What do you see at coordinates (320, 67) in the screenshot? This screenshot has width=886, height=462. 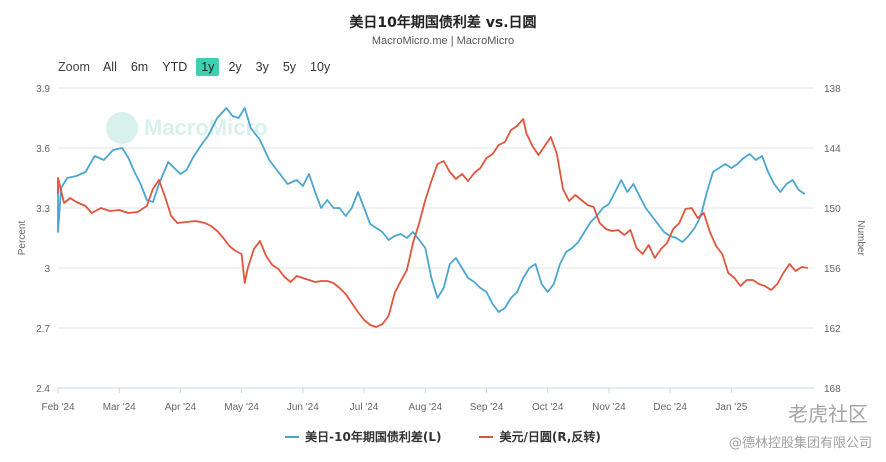 I see `range-button-10y: 10y` at bounding box center [320, 67].